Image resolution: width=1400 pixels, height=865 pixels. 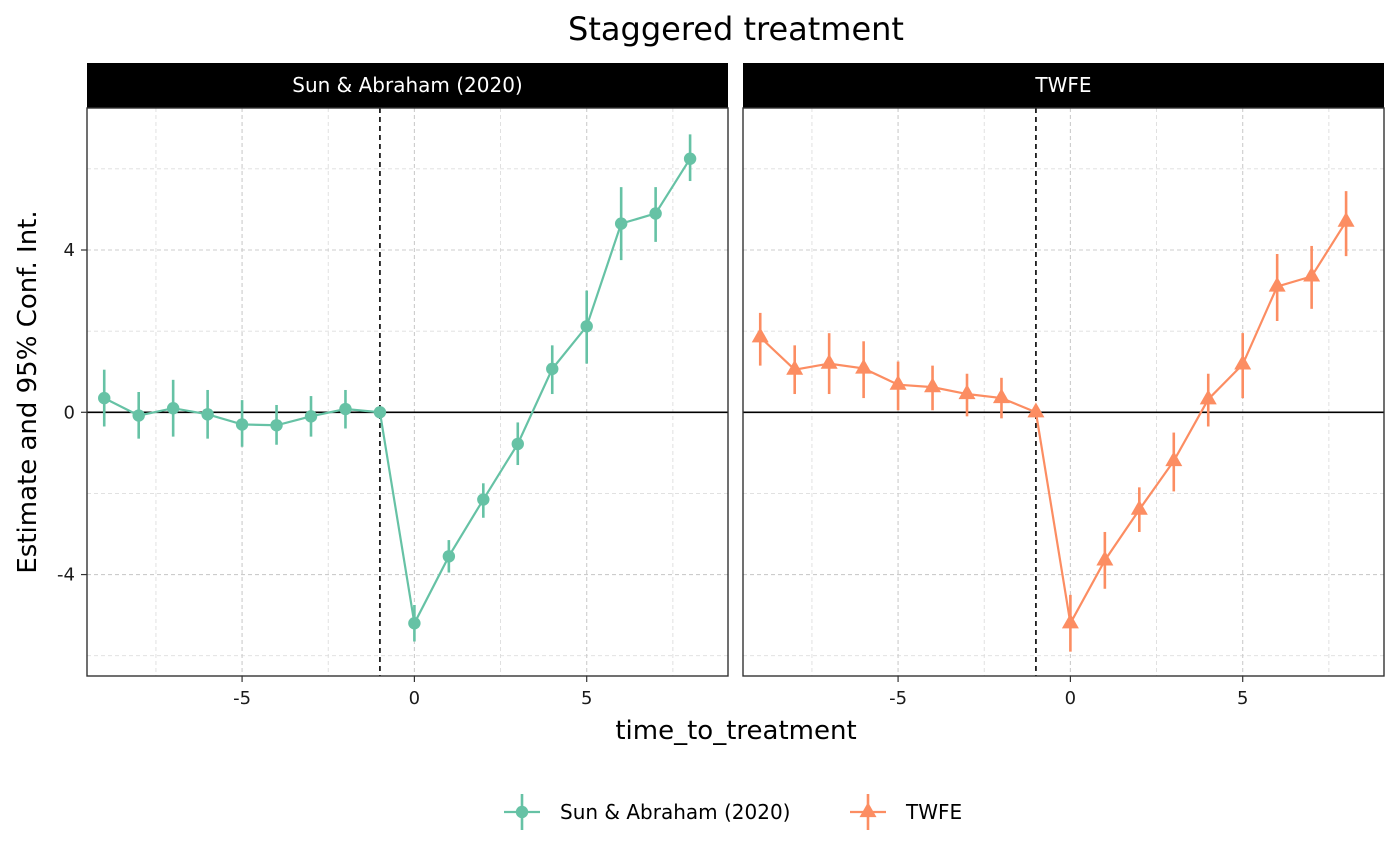 What do you see at coordinates (933, 812) in the screenshot?
I see `legend-label: TWFE` at bounding box center [933, 812].